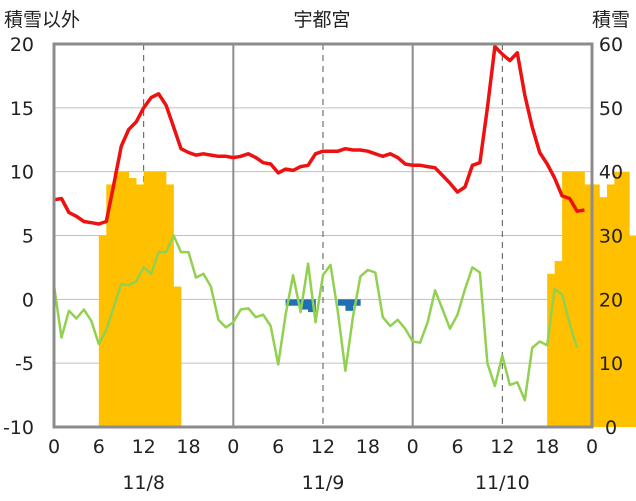 The width and height of the screenshot is (636, 501). I want to click on left-tick-label: 5, so click(28, 237).